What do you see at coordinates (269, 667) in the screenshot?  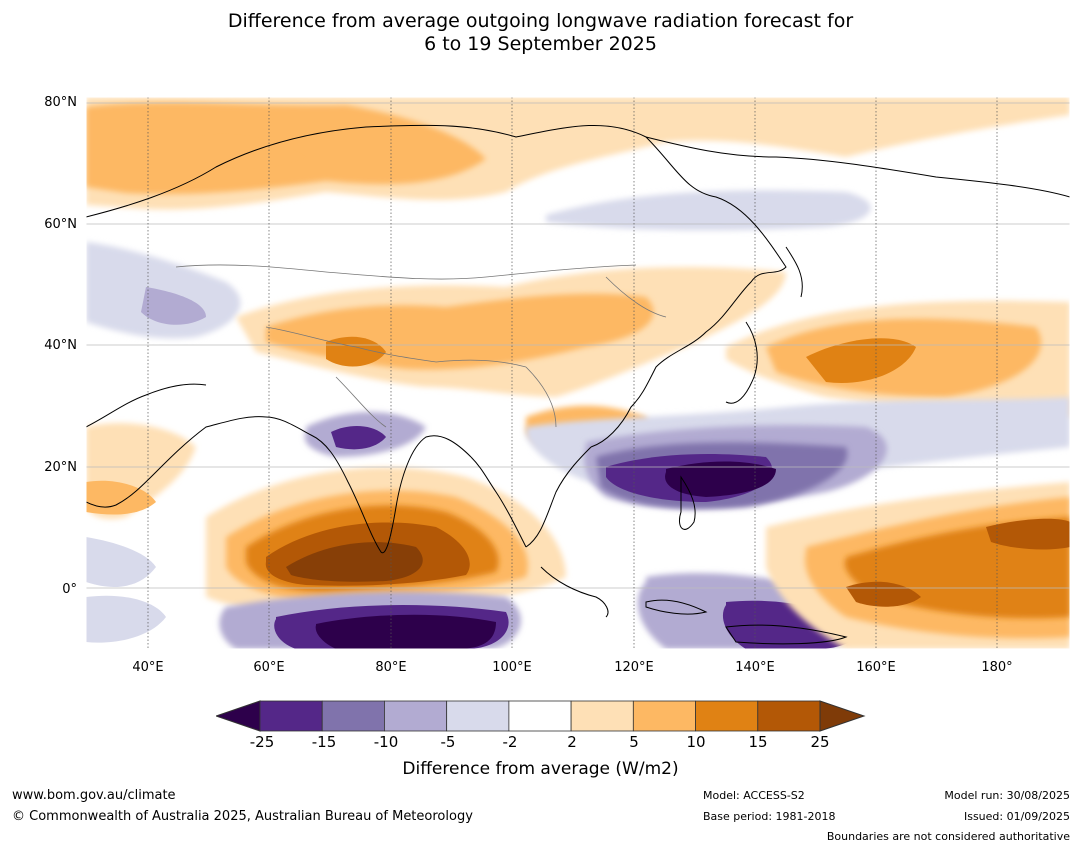 I see `lon-label-60e: 60°E` at bounding box center [269, 667].